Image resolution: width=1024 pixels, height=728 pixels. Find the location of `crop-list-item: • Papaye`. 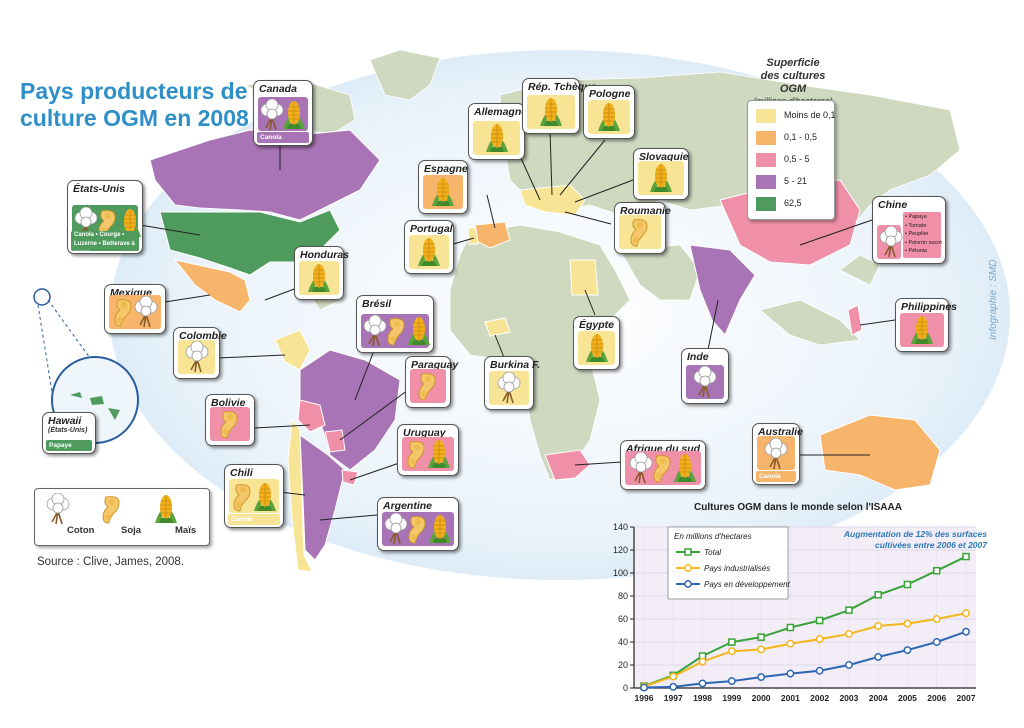

crop-list-item: • Papaye is located at coordinates (916, 217).